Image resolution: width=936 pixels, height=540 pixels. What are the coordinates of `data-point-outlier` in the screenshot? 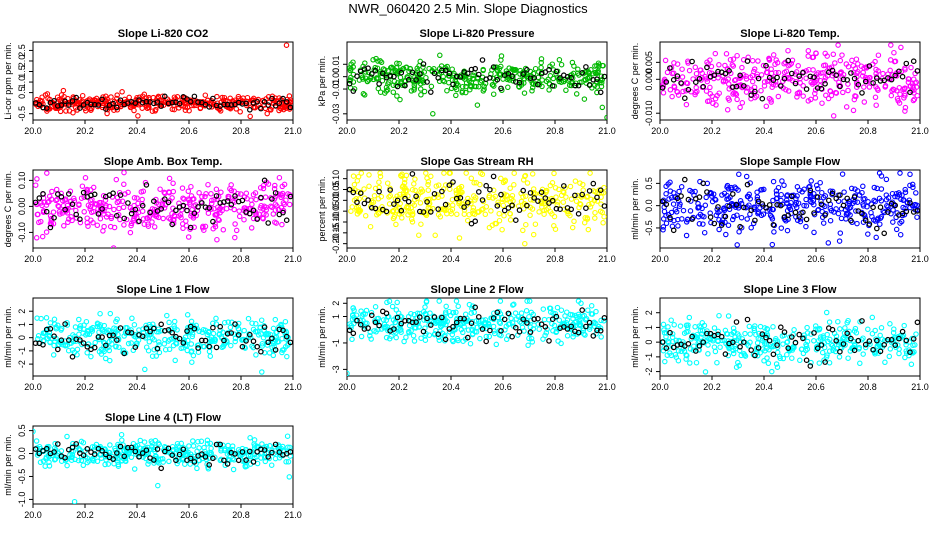 It's located at (286, 45).